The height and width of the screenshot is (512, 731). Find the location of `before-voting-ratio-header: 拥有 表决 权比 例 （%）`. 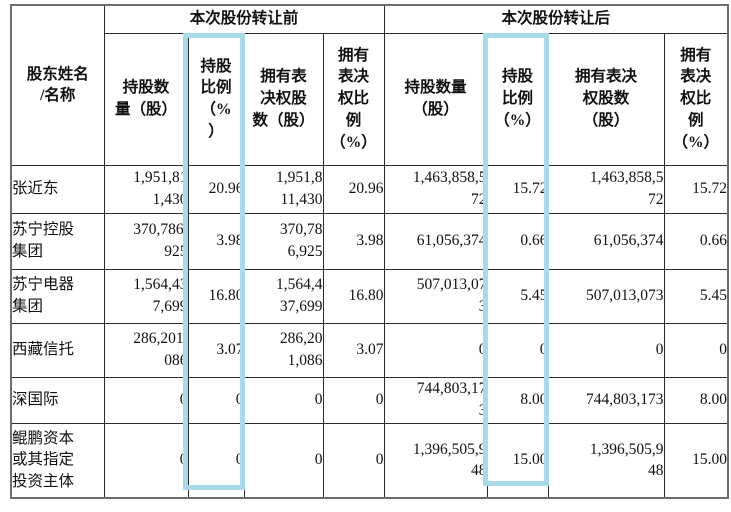

before-voting-ratio-header: 拥有 表决 权比 例 （%） is located at coordinates (353, 99).